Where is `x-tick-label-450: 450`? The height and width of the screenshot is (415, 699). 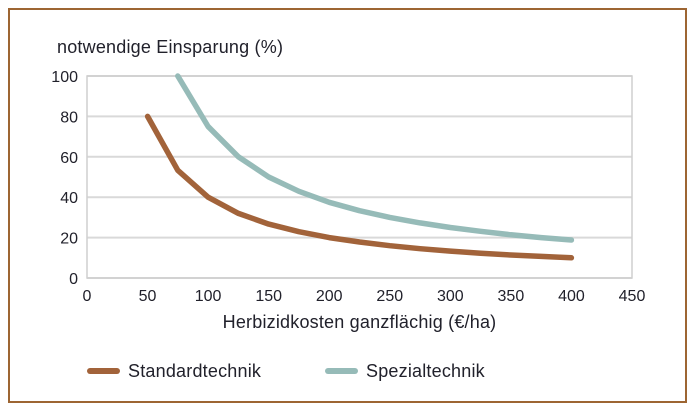
x-tick-label-450: 450 is located at coordinates (632, 296).